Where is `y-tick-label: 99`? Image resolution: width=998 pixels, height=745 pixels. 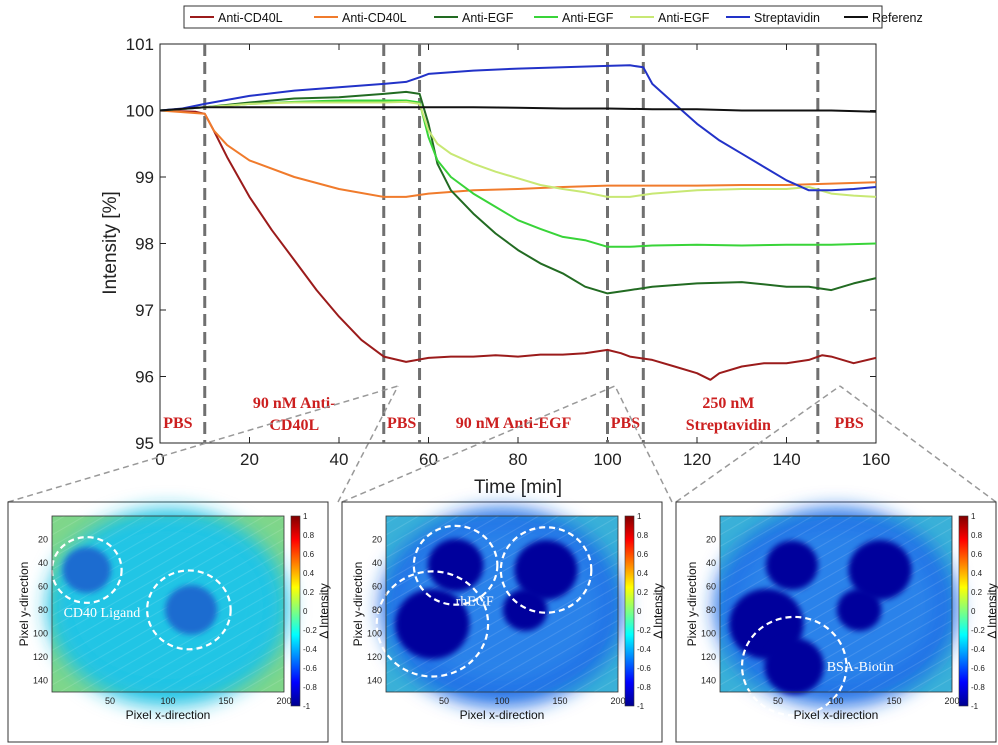
y-tick-label: 99 is located at coordinates (144, 177).